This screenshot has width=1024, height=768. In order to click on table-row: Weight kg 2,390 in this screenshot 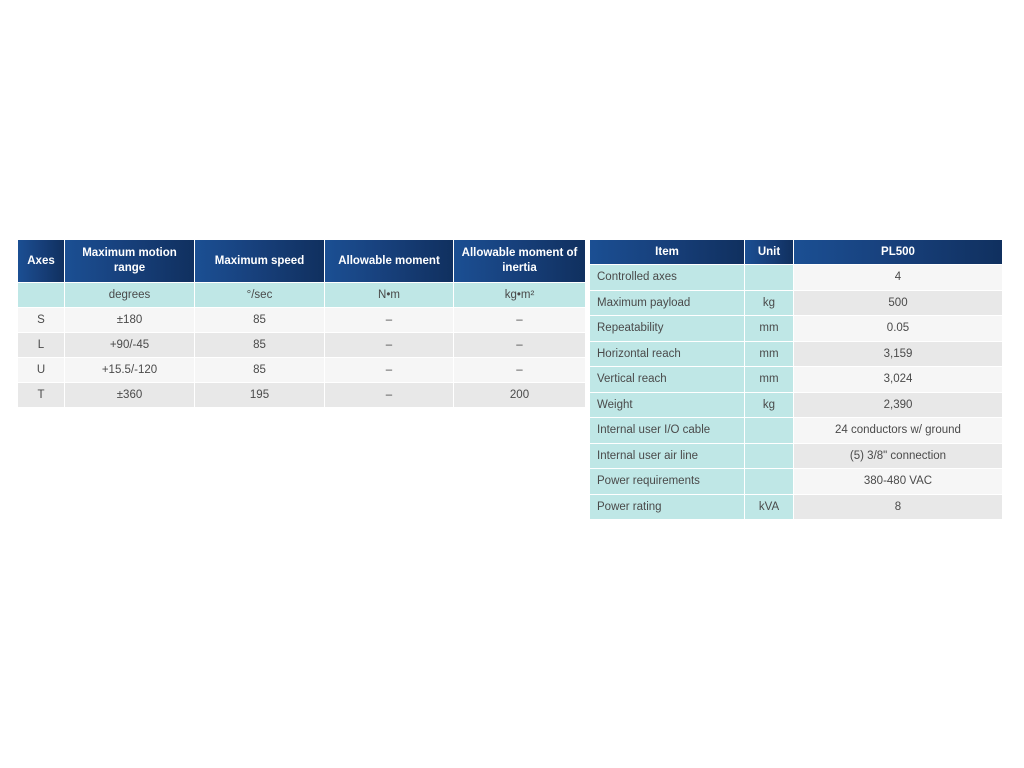, I will do `click(796, 404)`.